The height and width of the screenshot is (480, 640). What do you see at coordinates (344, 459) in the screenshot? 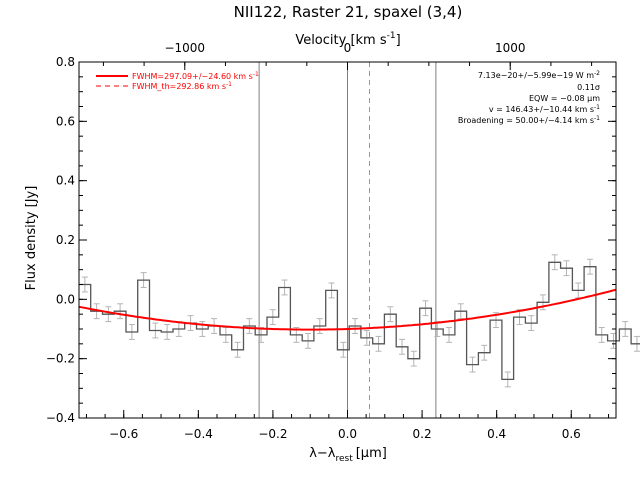
I see `x-axis-label-sub: rest` at bounding box center [344, 459].